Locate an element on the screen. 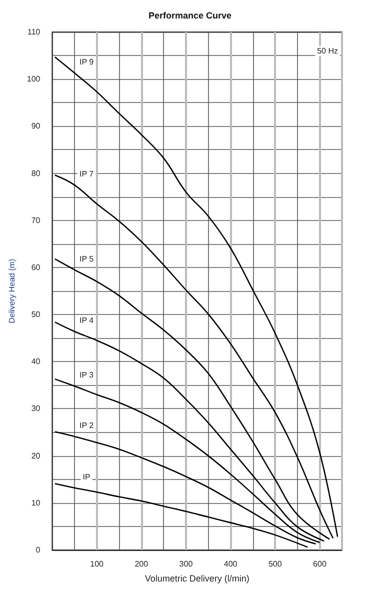  series-label: IP 4 is located at coordinates (86, 320).